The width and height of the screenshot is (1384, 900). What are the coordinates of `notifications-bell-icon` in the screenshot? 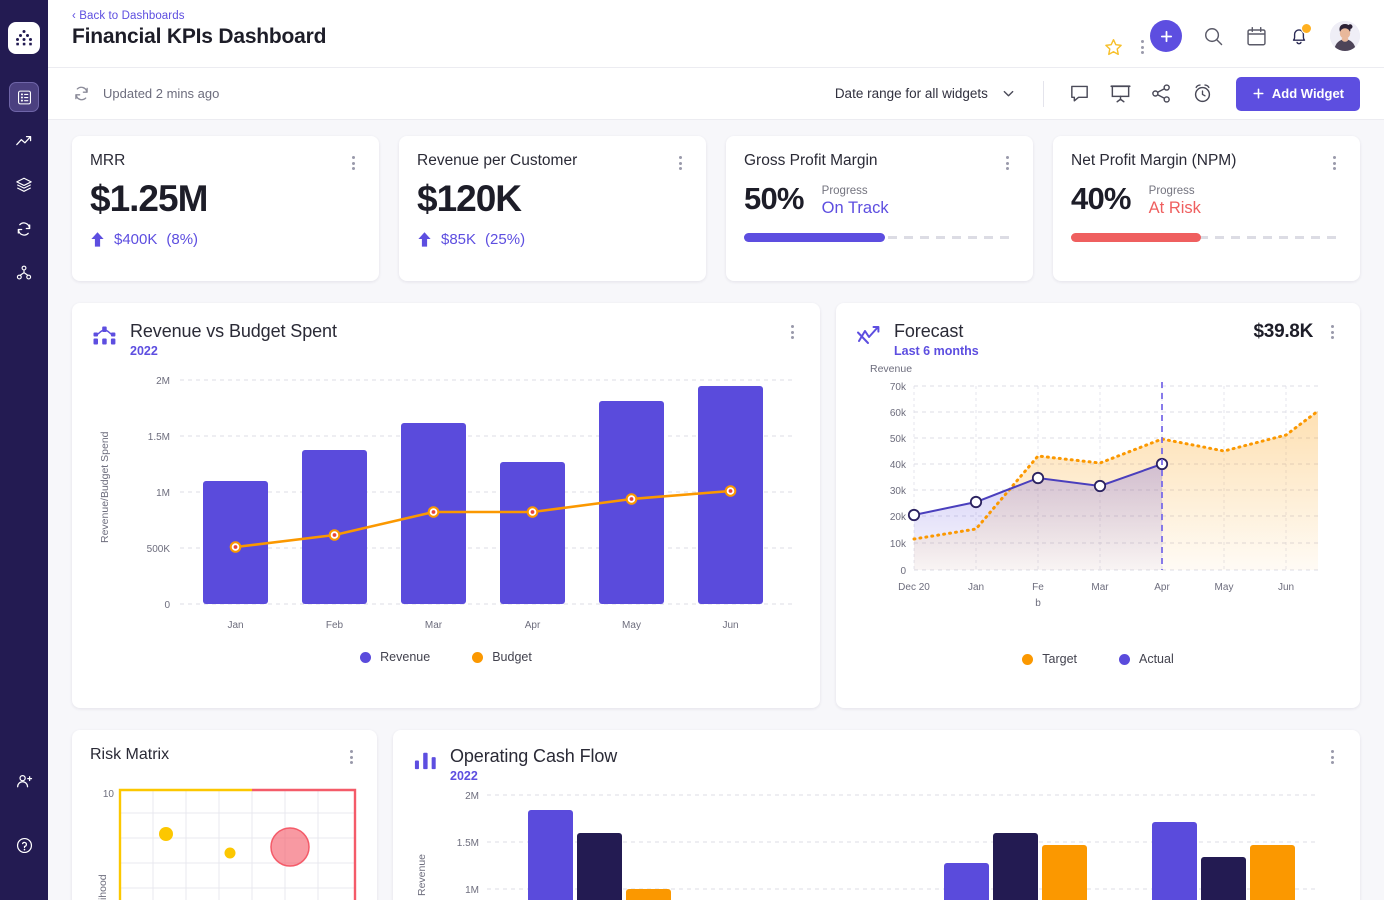 It's located at (1300, 35).